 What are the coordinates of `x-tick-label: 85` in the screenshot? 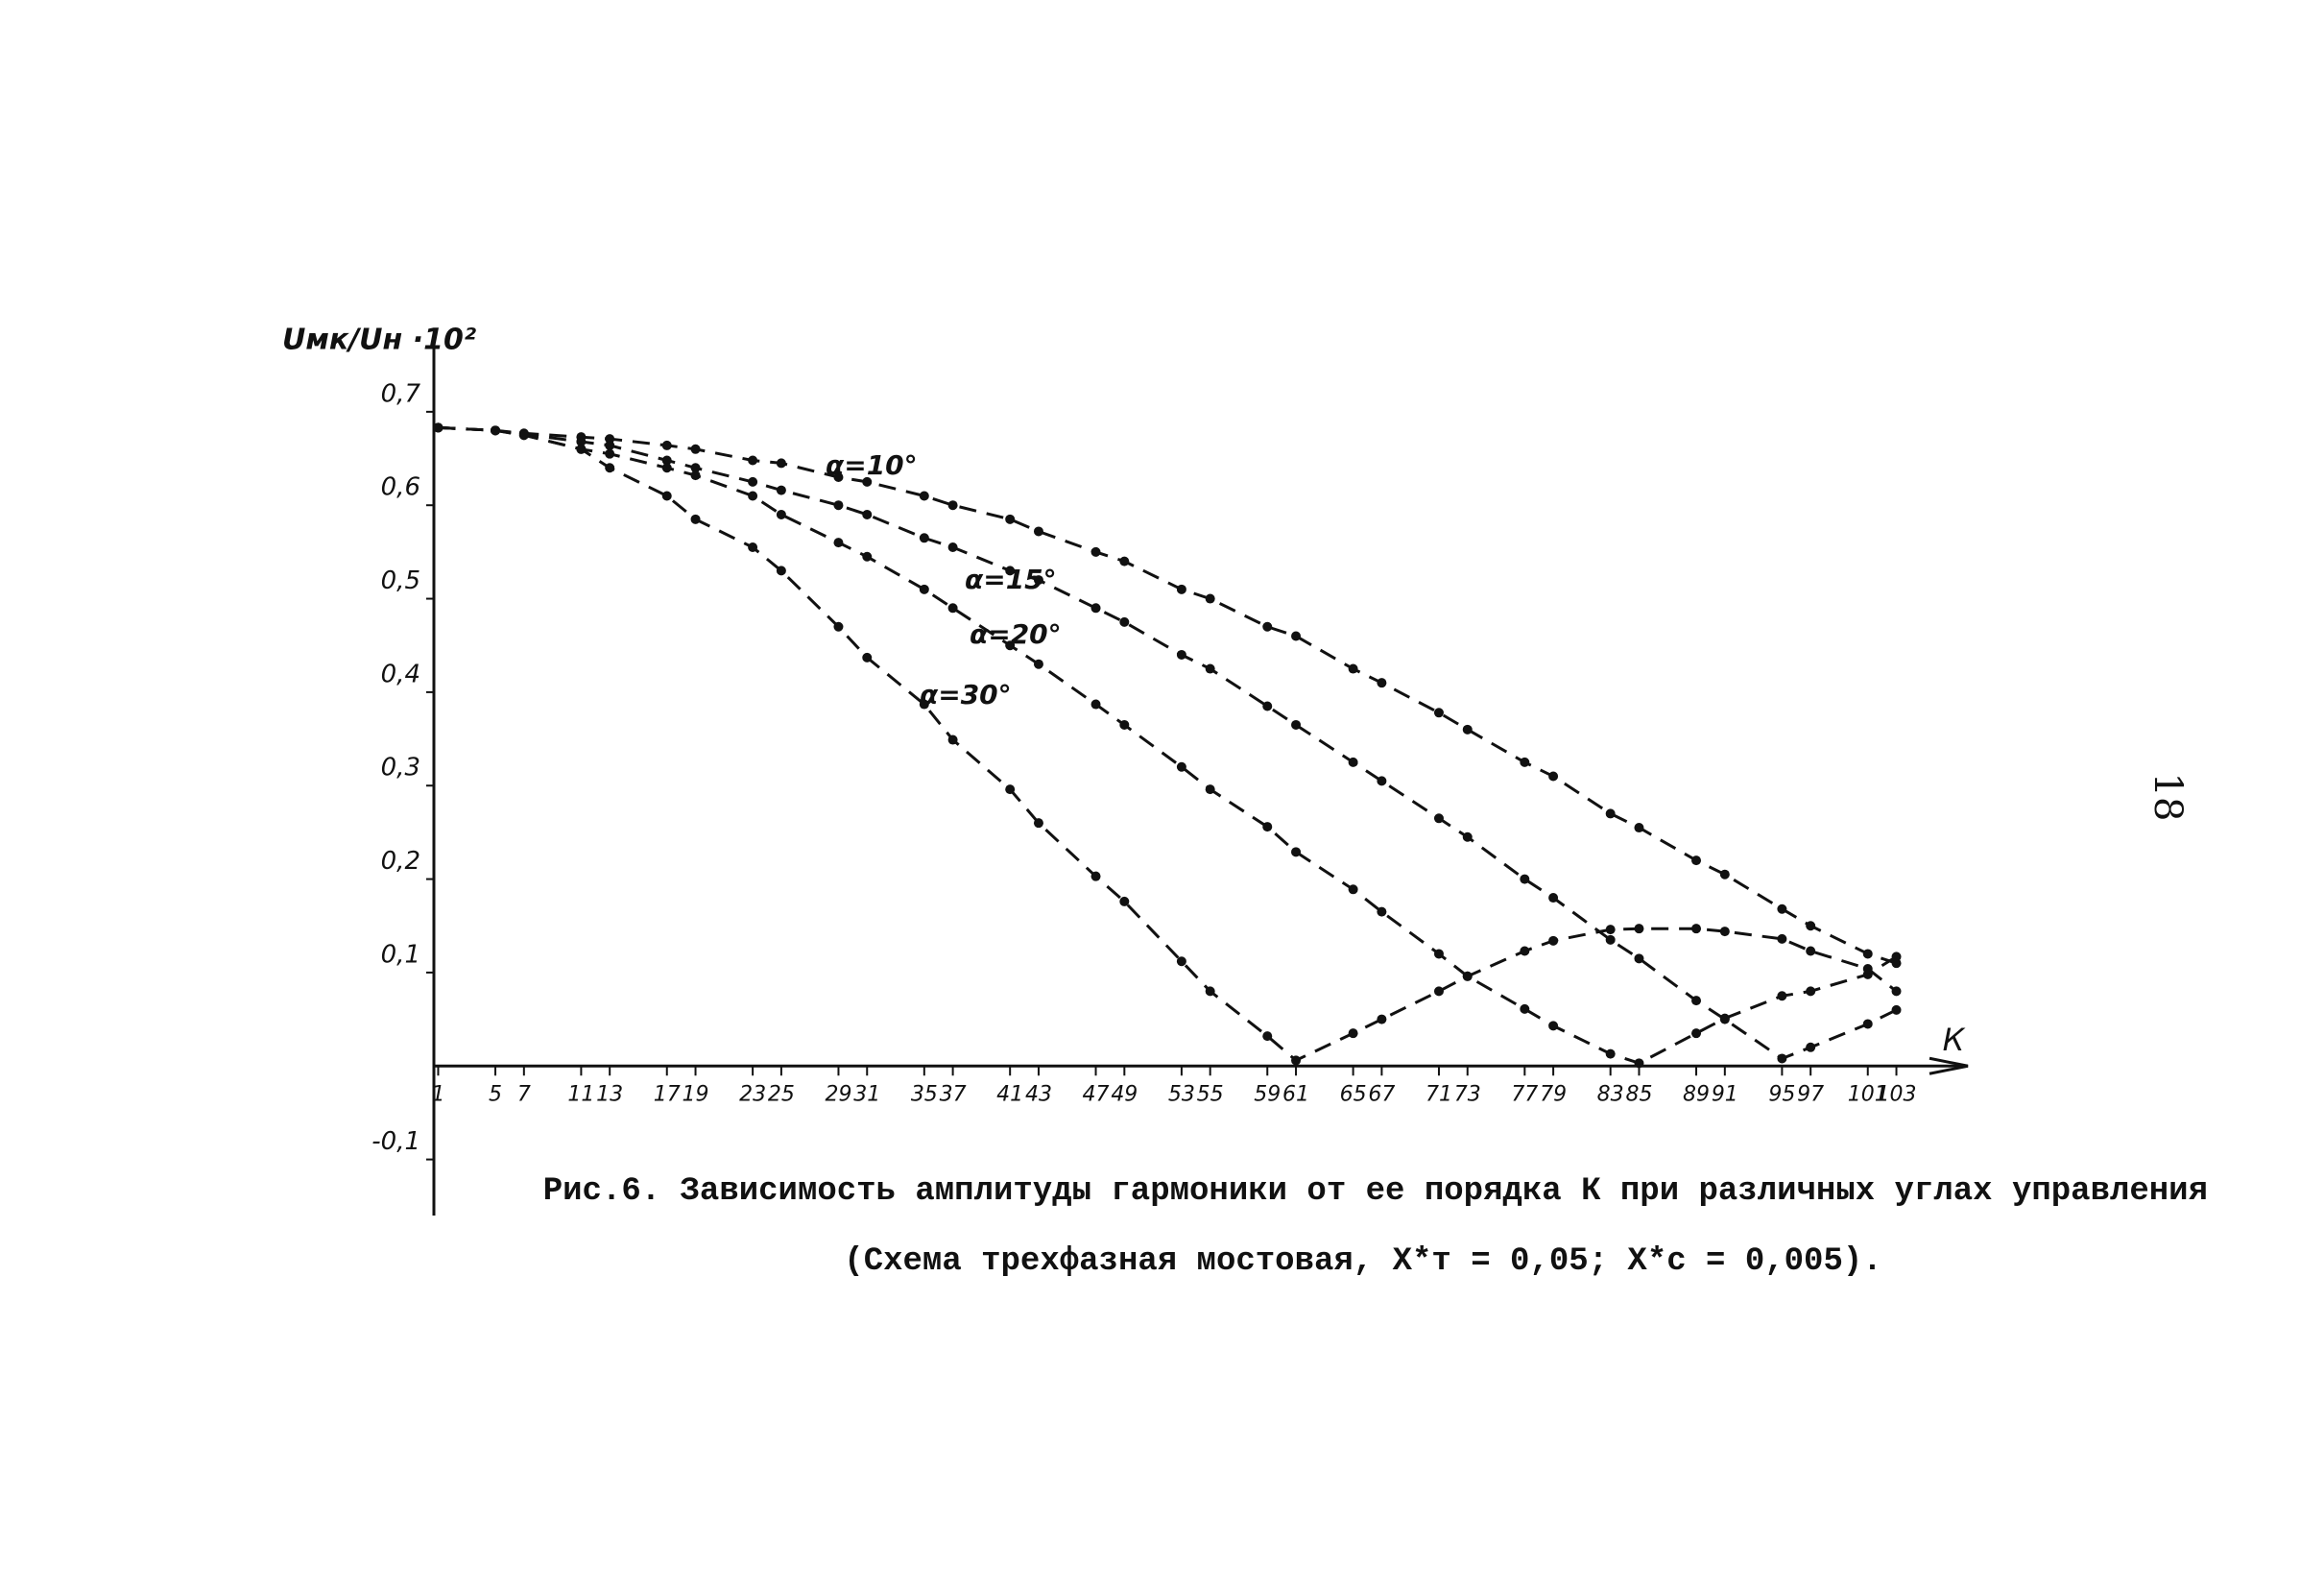 It's located at (1638, 1094).